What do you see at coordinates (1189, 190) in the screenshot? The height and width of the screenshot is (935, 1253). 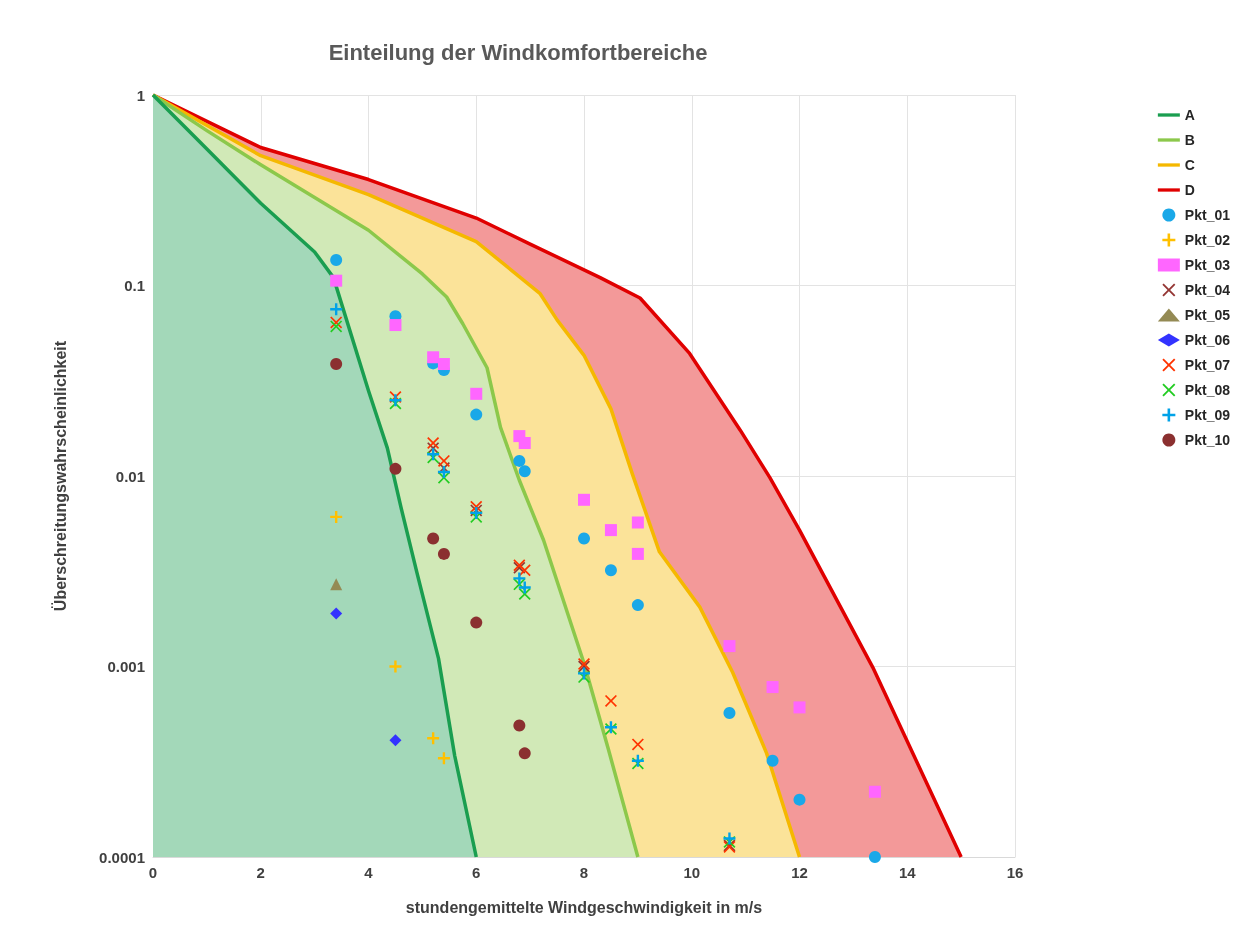 I see `legend-label: D` at bounding box center [1189, 190].